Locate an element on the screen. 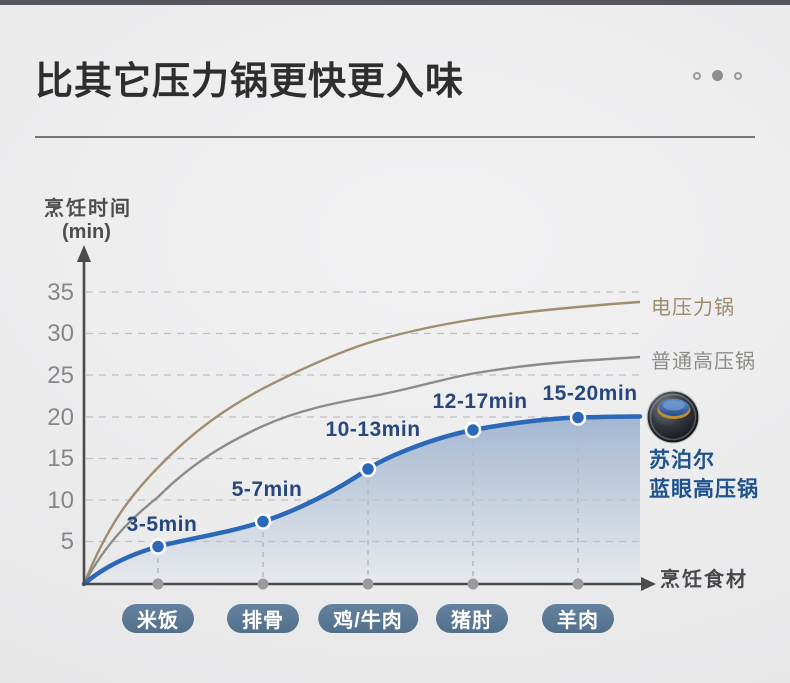  point-label-ribs: 5-7min is located at coordinates (267, 489).